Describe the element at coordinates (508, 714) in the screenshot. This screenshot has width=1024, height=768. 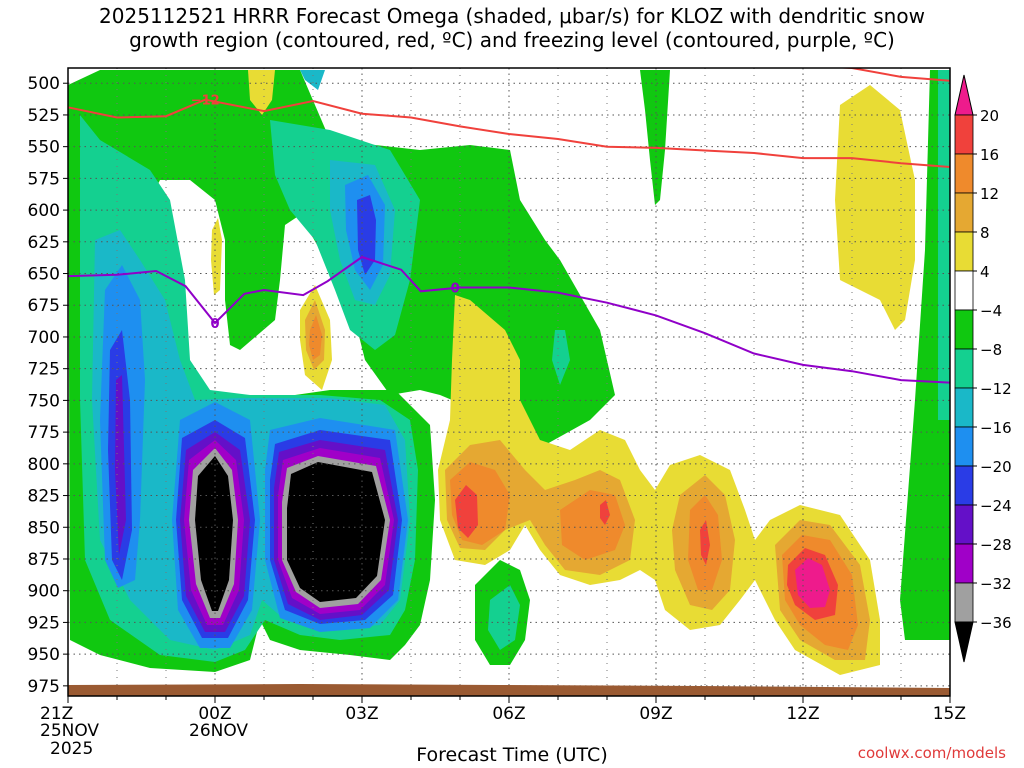
I see `x-tick-label-06Z: 06Z` at that location.